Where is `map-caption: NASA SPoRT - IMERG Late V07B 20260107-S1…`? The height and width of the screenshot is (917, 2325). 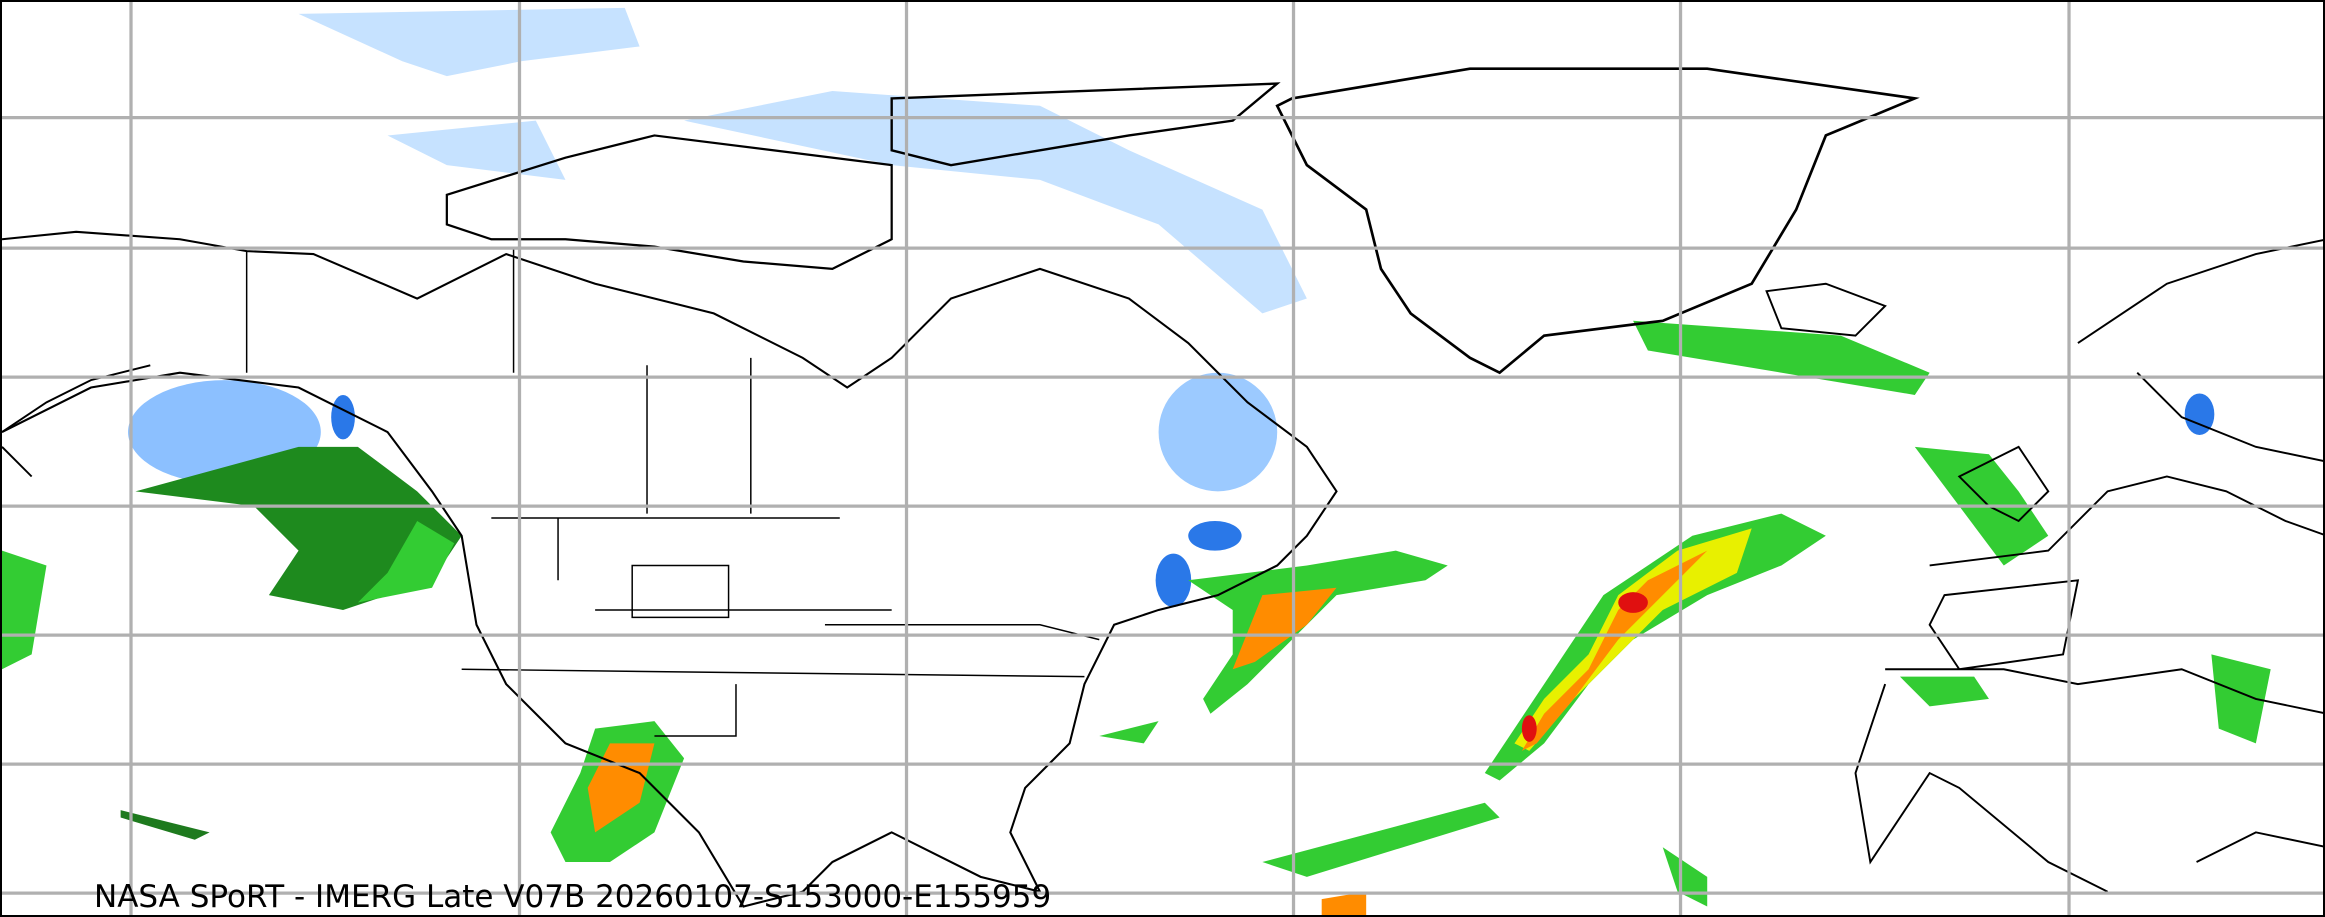 map-caption: NASA SPoRT - IMERG Late V07B 20260107-S1… is located at coordinates (573, 897).